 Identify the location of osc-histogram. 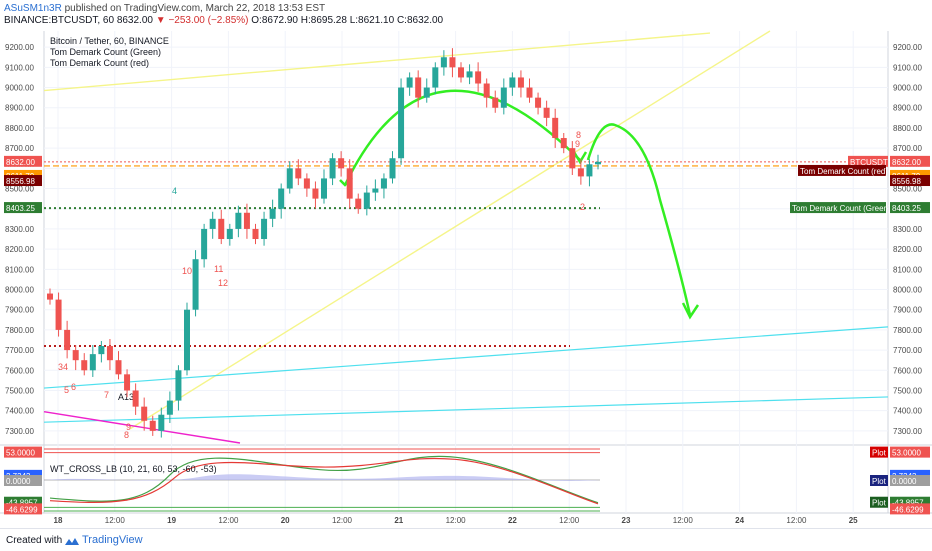
(322, 477).